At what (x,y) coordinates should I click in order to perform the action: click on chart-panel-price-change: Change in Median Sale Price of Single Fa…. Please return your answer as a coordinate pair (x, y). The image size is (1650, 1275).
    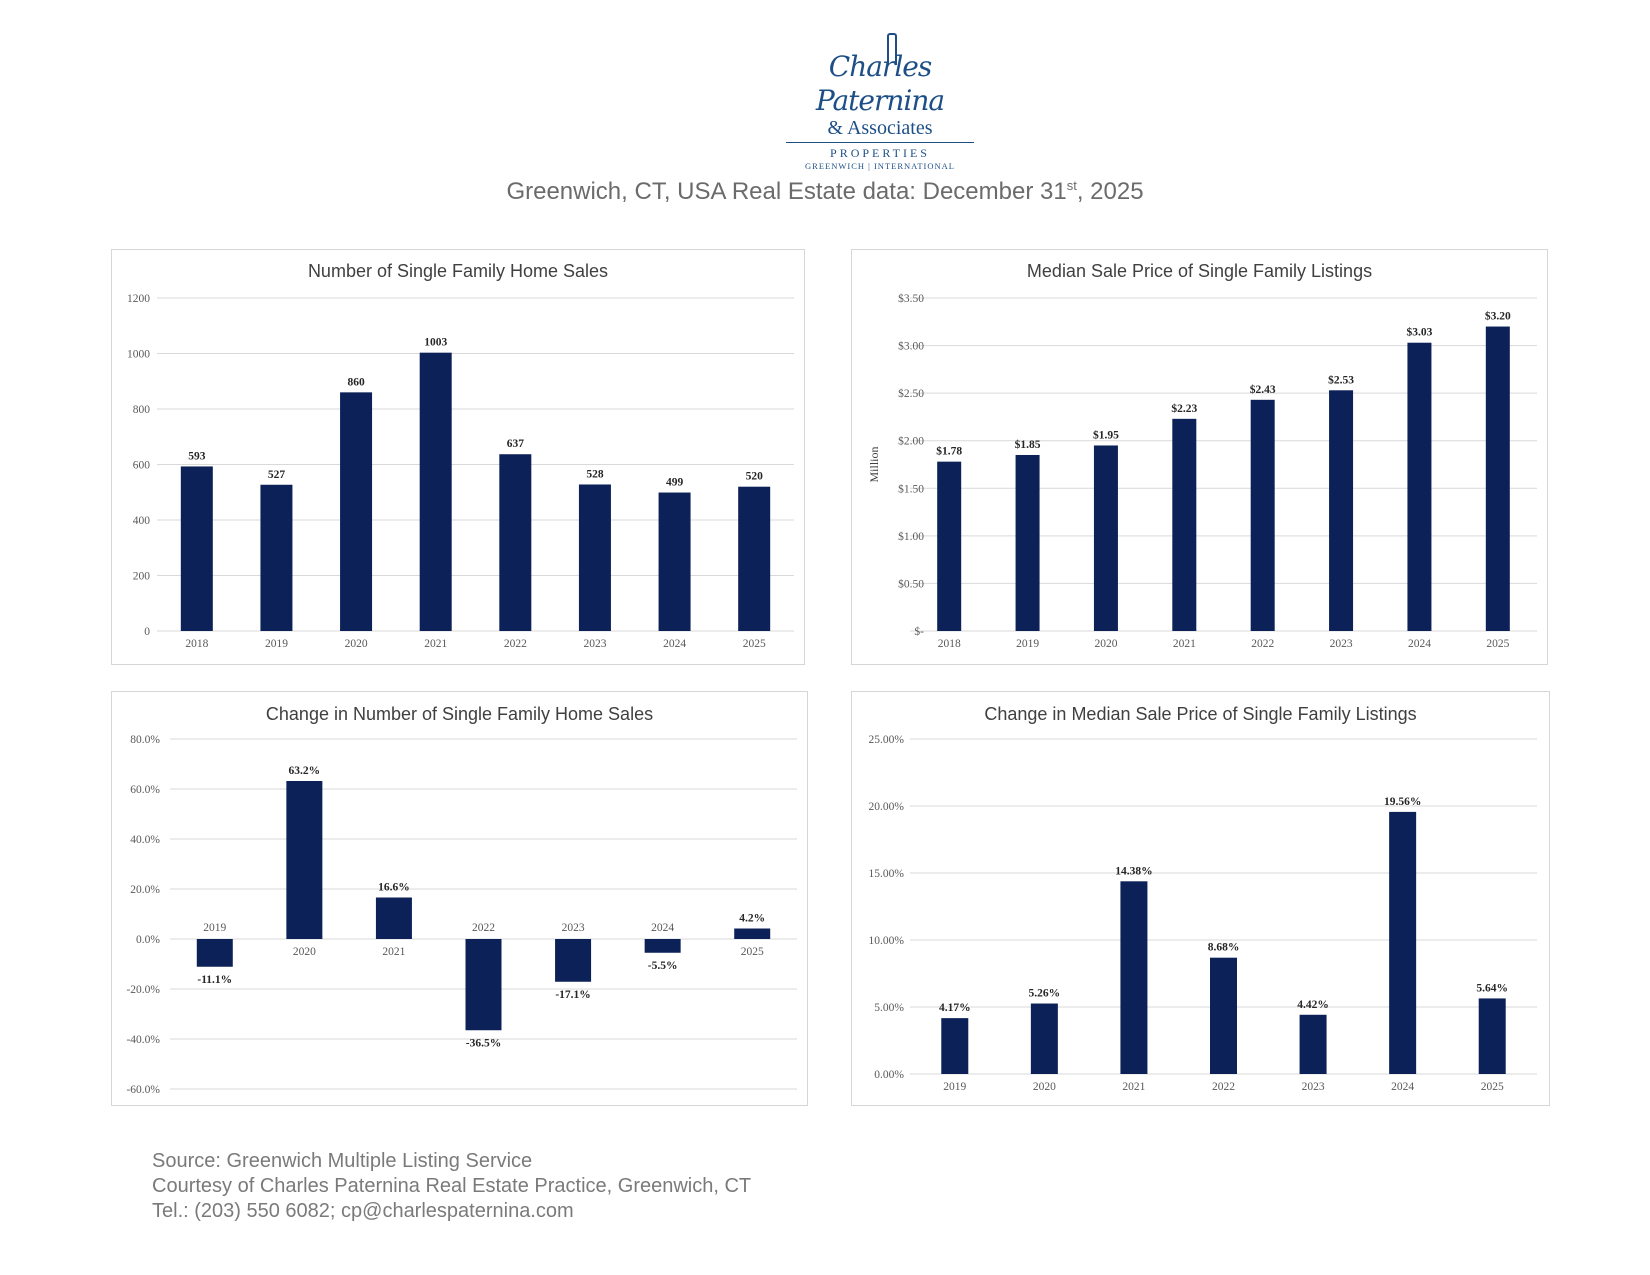
    Looking at the image, I should click on (1200, 898).